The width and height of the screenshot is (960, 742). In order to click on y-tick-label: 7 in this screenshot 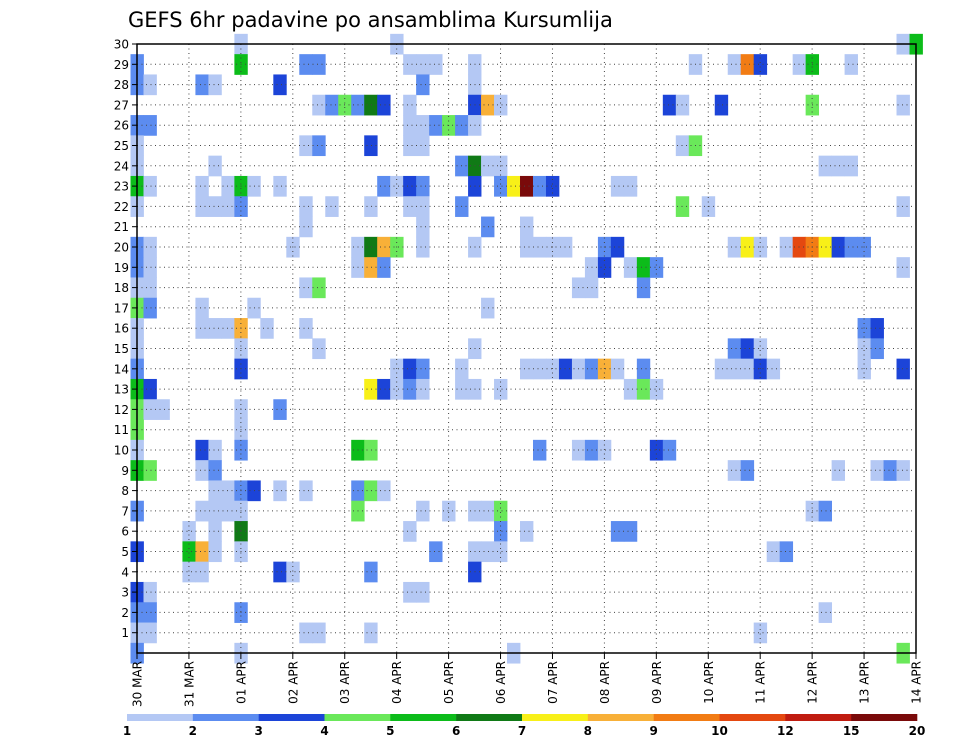, I will do `click(125, 511)`.